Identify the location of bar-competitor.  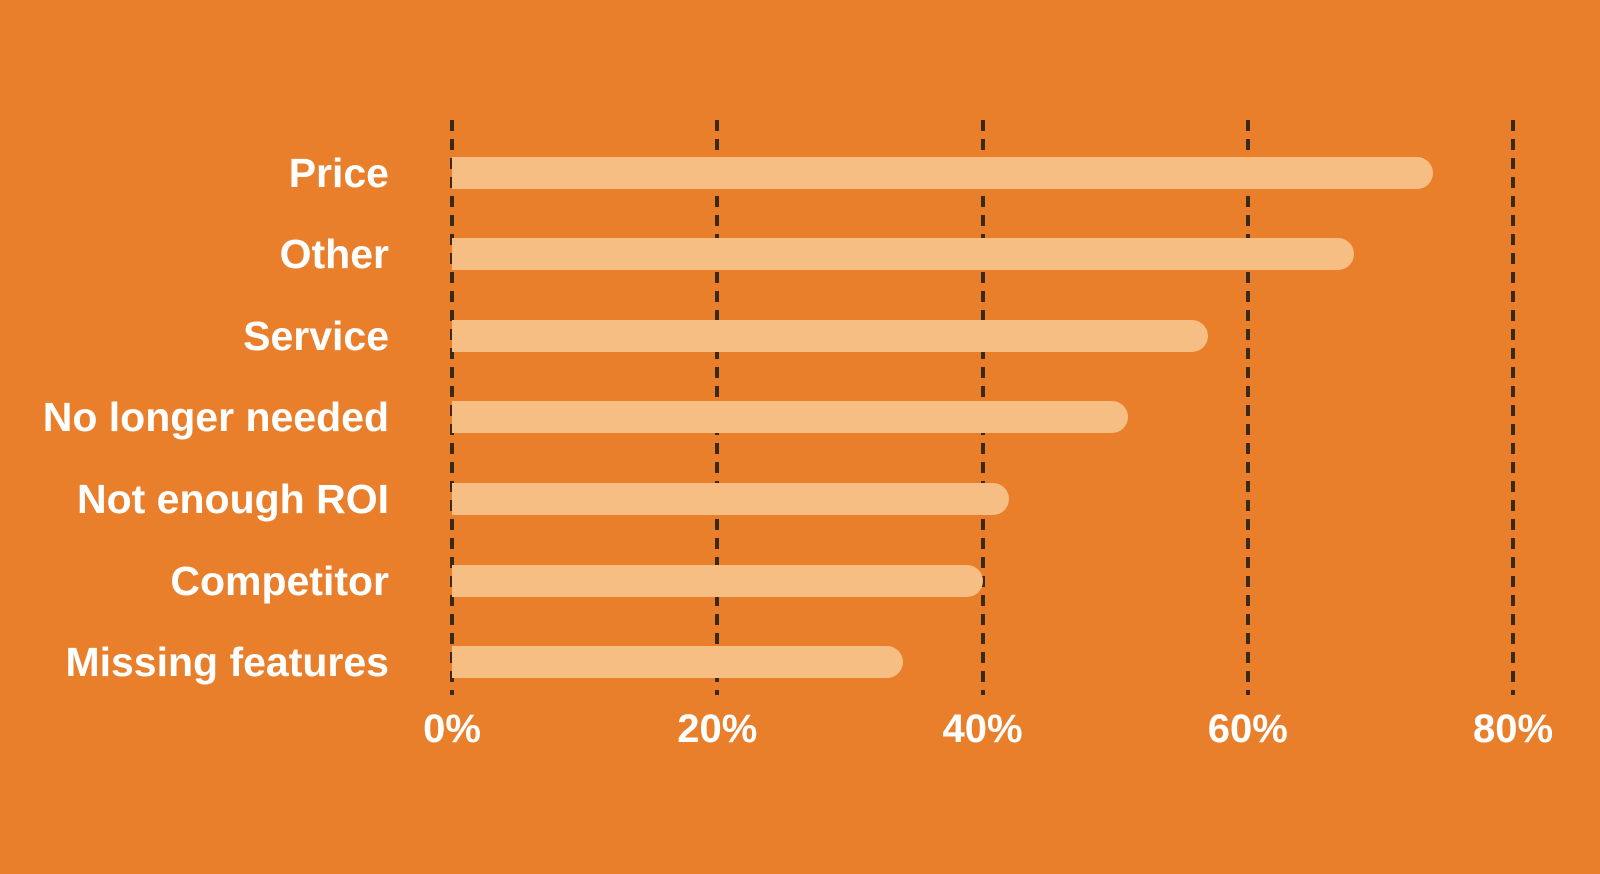
(717, 580).